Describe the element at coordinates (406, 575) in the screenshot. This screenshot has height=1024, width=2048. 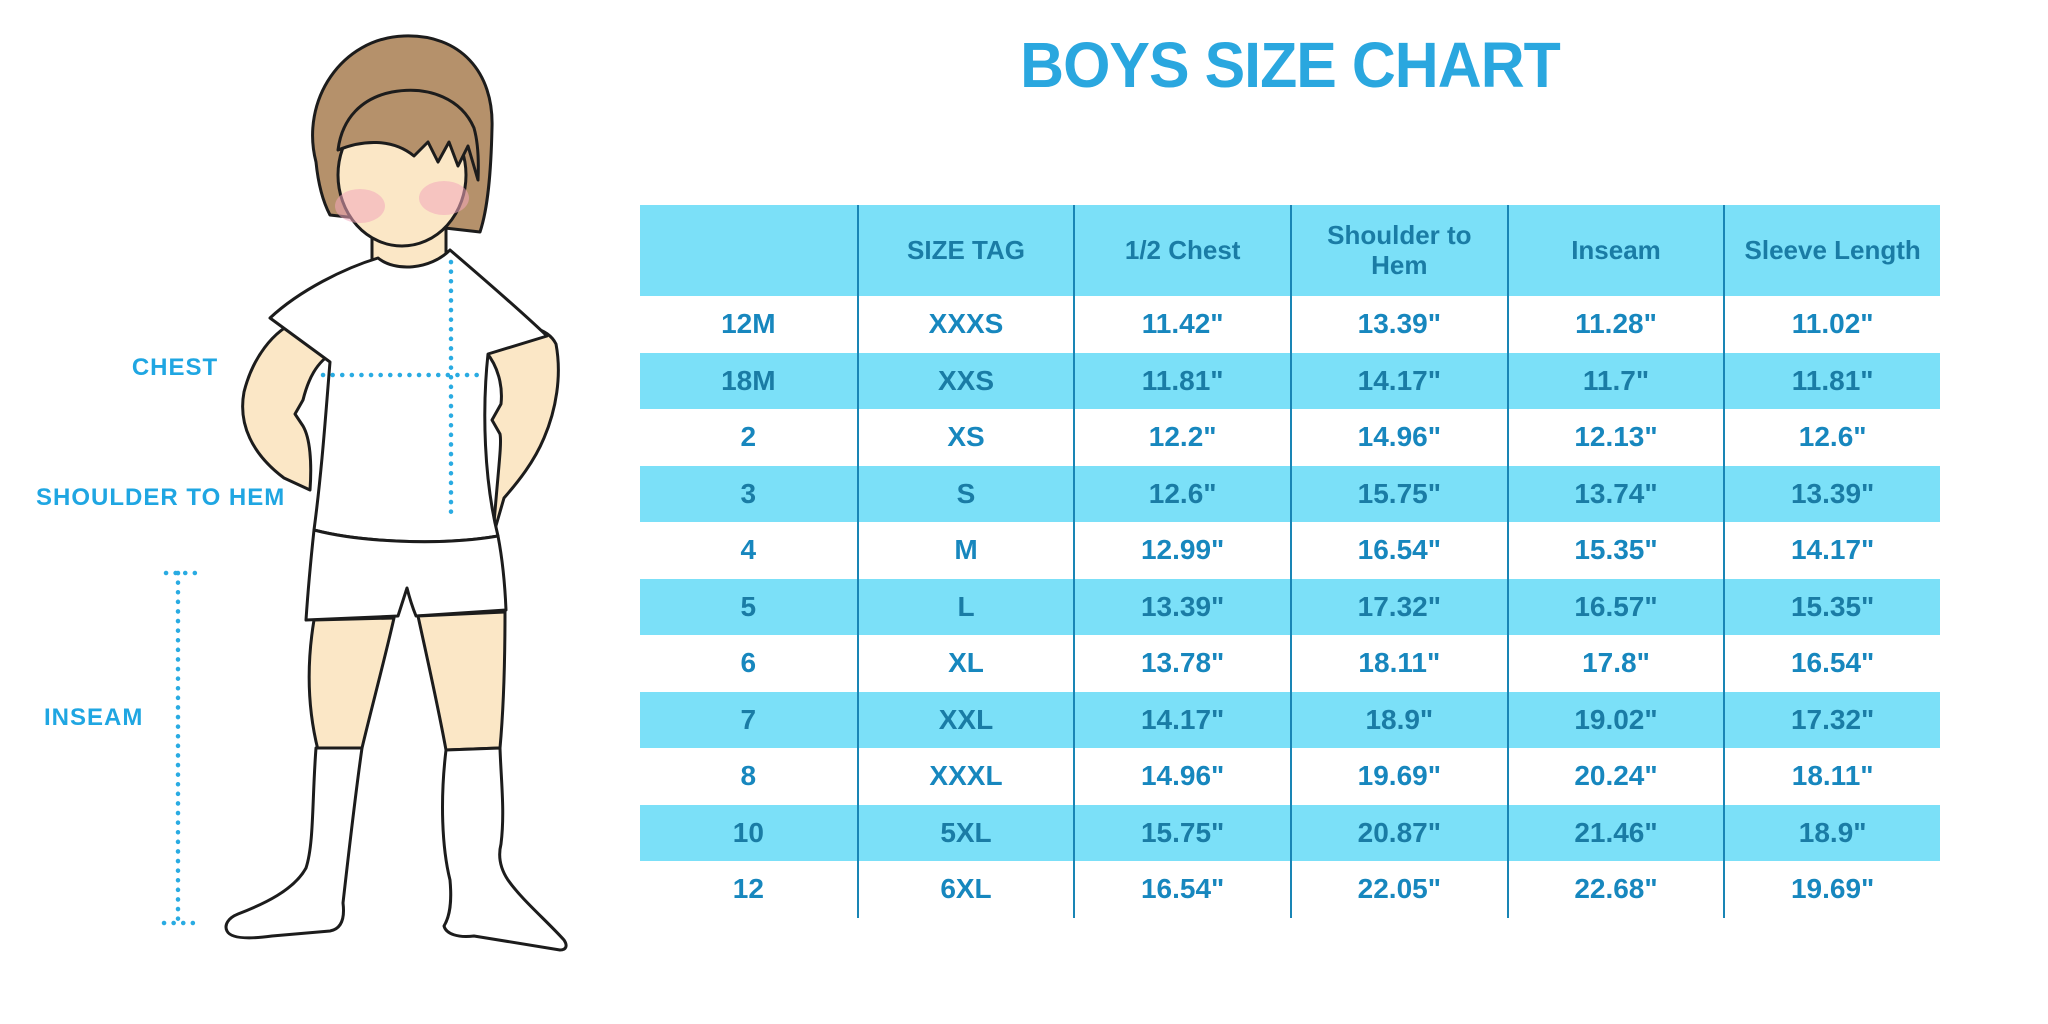
I see `boy-shorts` at that location.